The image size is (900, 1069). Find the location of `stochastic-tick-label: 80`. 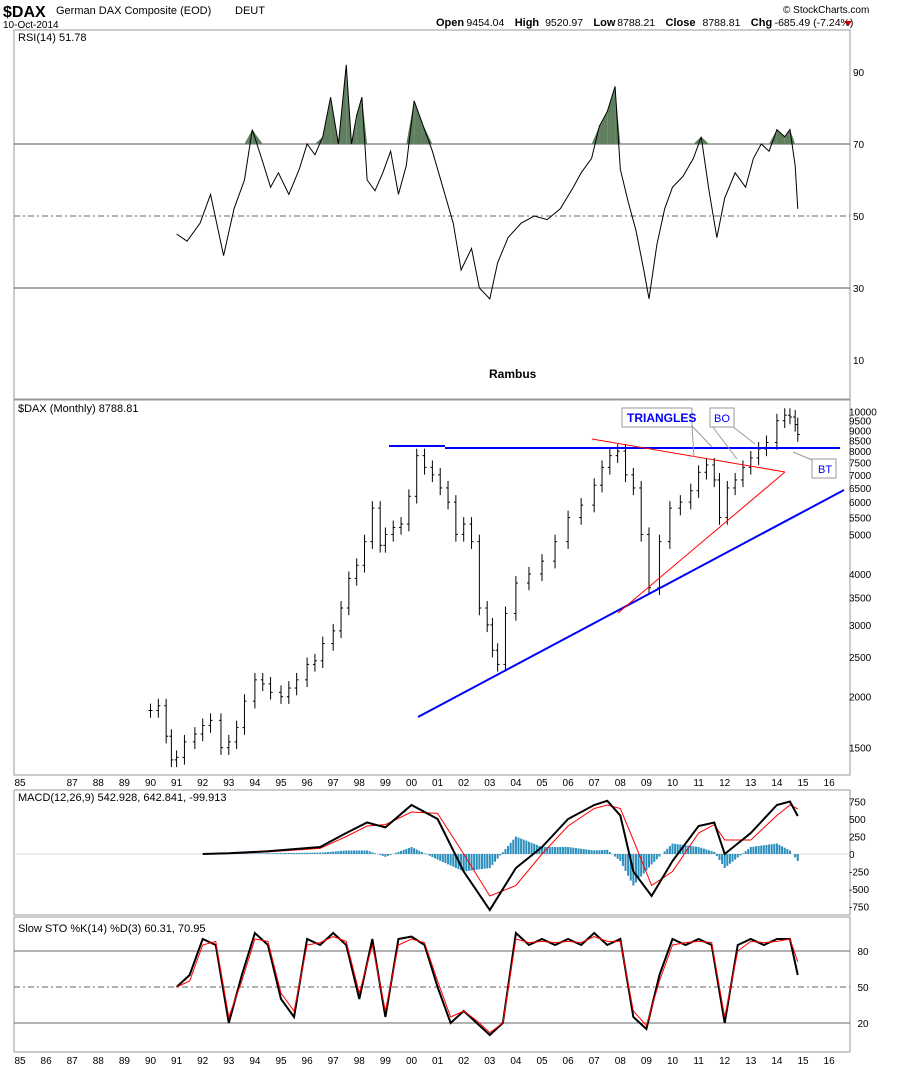

stochastic-tick-label: 80 is located at coordinates (863, 952).